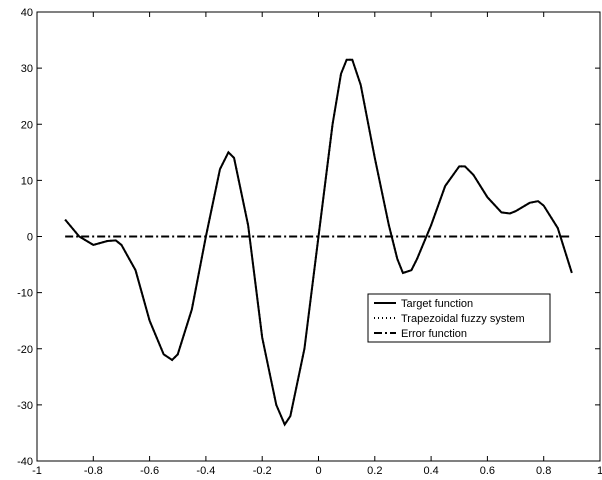  What do you see at coordinates (487, 471) in the screenshot?
I see `x-tick-label: 0.6` at bounding box center [487, 471].